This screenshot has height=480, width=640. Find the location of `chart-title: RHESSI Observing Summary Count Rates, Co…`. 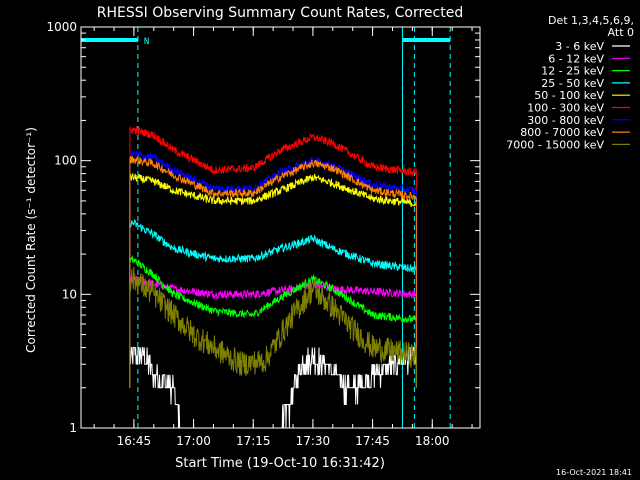

chart-title: RHESSI Observing Summary Count Rates, Co… is located at coordinates (280, 13).